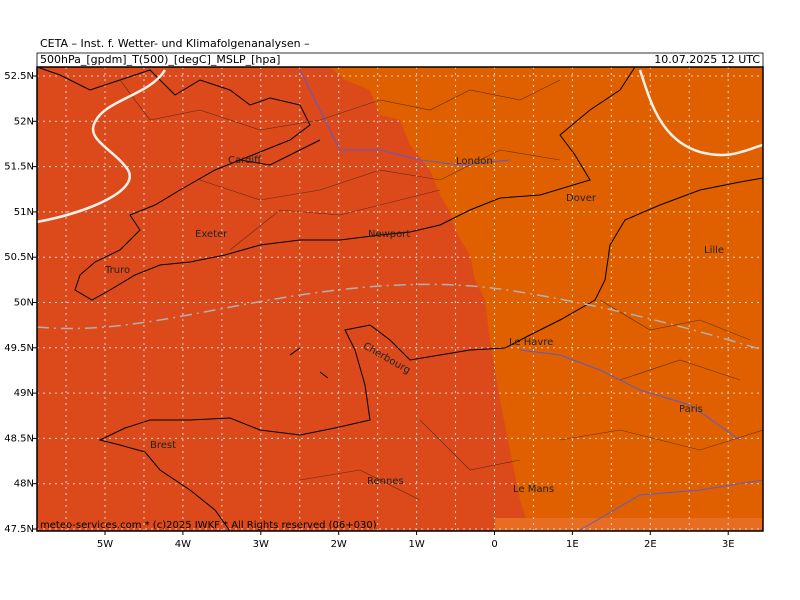 The height and width of the screenshot is (600, 800). I want to click on datetime-label: 10.07.2025 12 UTC, so click(707, 59).